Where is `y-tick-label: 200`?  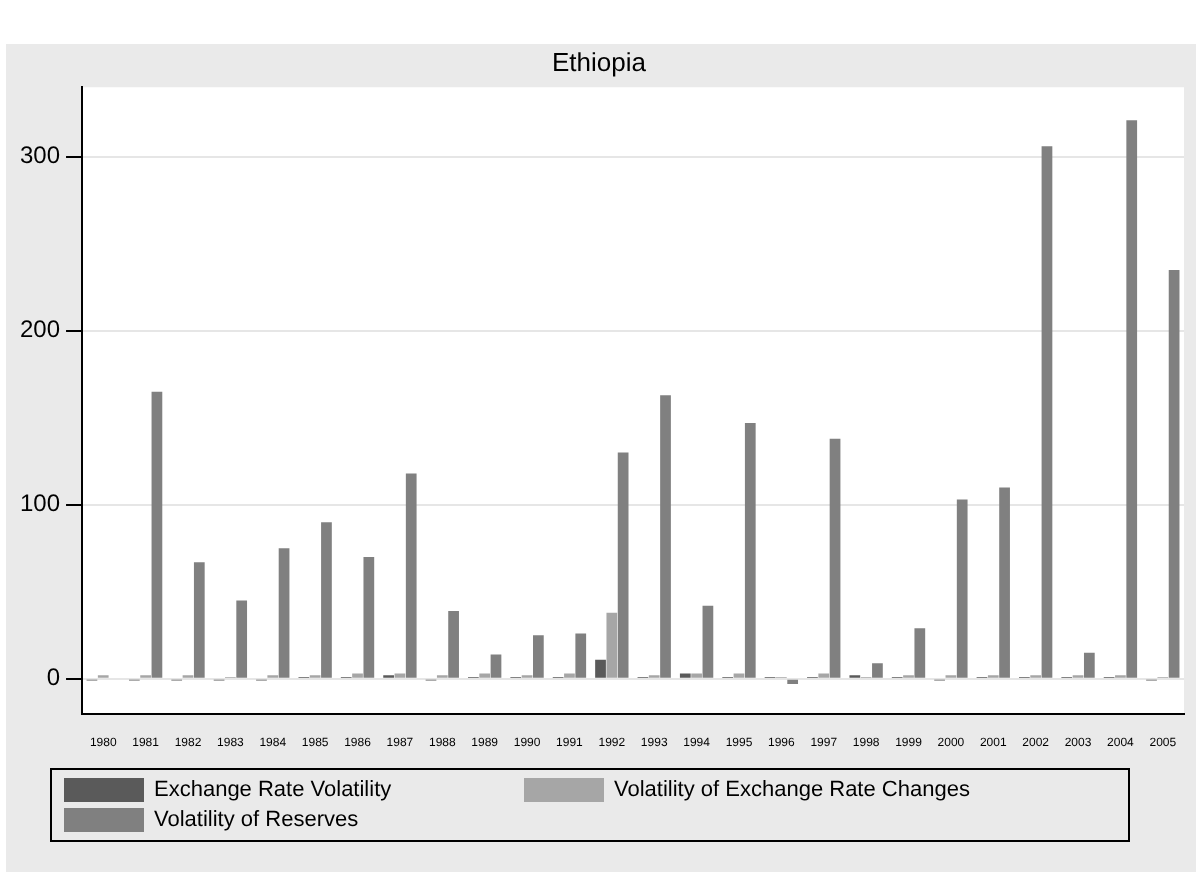 y-tick-label: 200 is located at coordinates (40, 329).